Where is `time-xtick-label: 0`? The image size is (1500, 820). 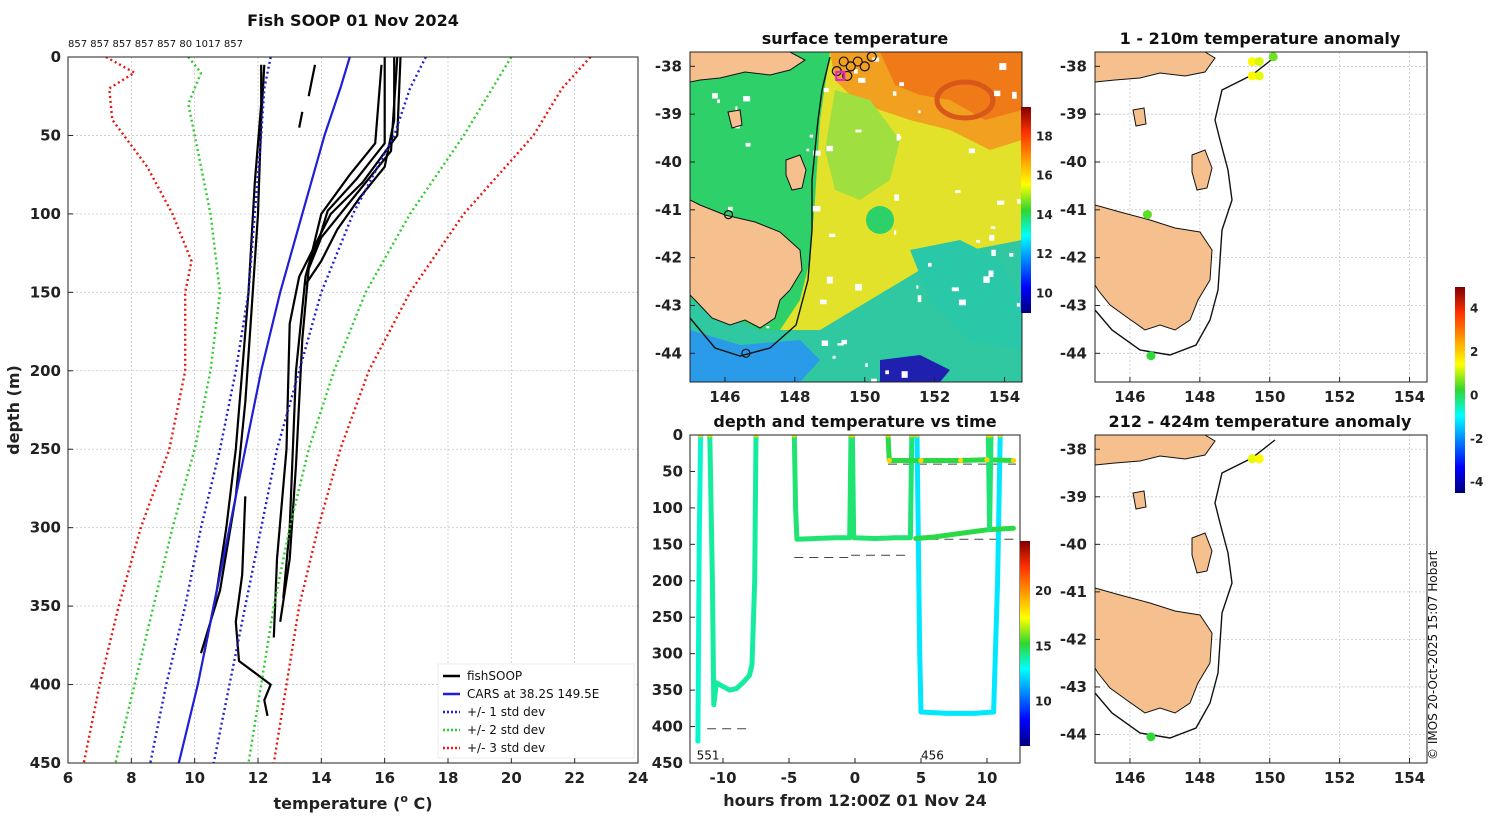 time-xtick-label: 0 is located at coordinates (855, 778).